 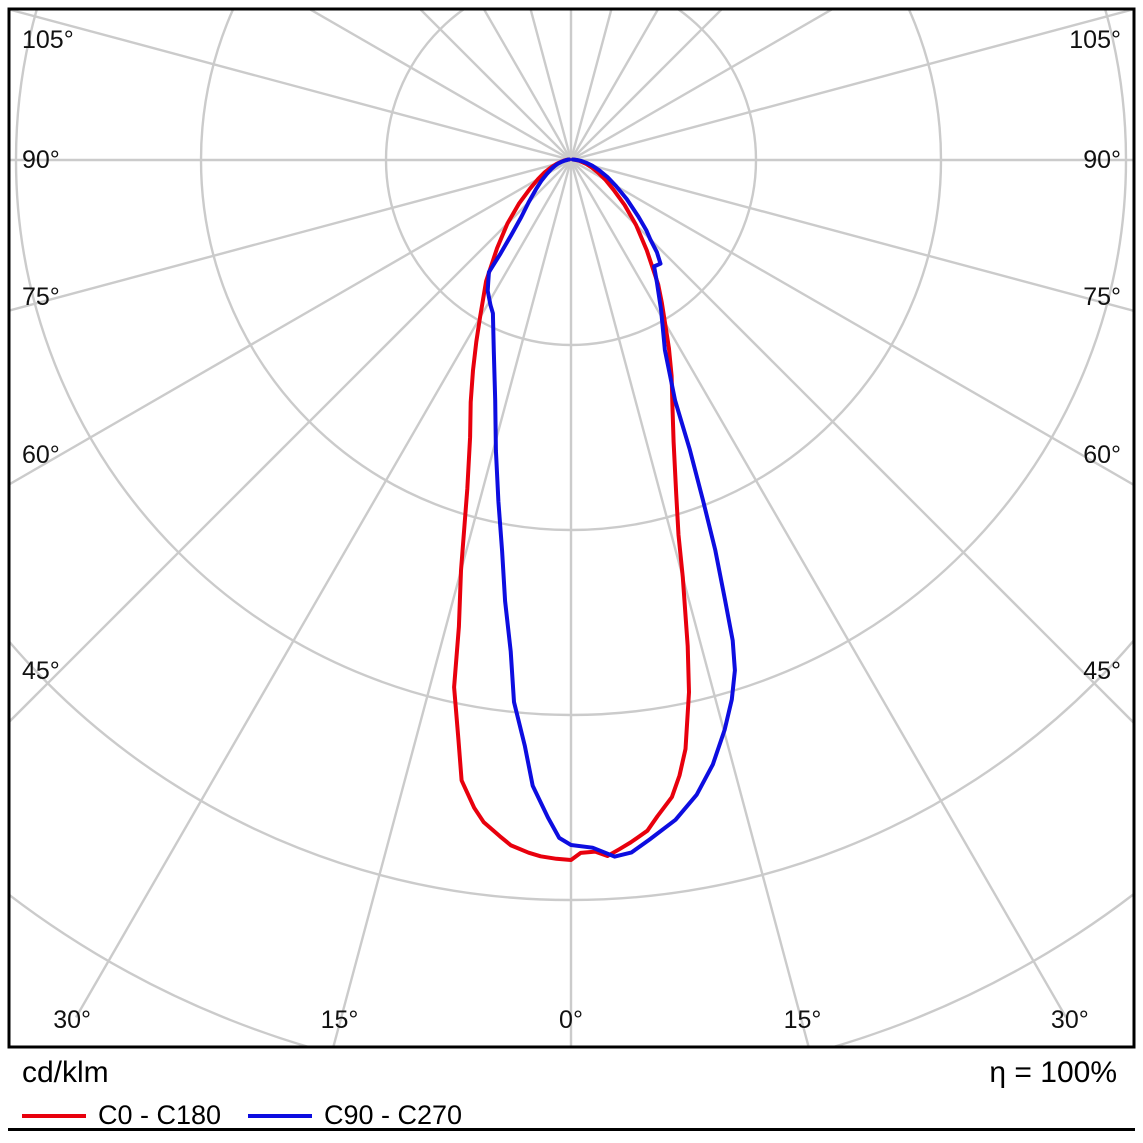 What do you see at coordinates (571, 1020) in the screenshot?
I see `angle-label: 0°` at bounding box center [571, 1020].